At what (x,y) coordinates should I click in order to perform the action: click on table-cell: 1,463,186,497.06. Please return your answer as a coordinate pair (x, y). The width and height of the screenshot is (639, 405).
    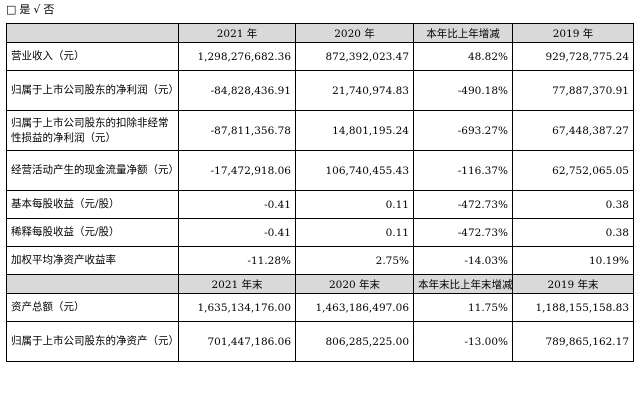
    Looking at the image, I should click on (354, 307).